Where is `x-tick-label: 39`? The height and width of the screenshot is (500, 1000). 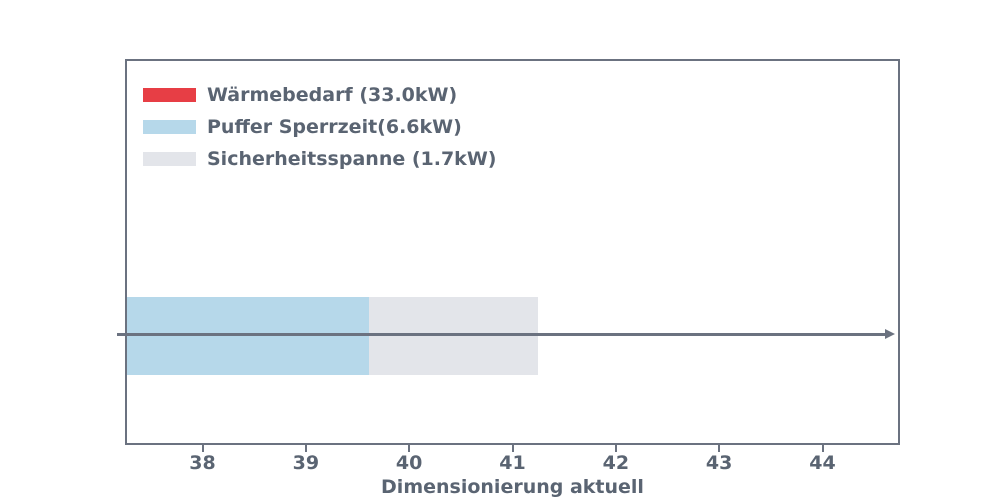
x-tick-label: 39 is located at coordinates (306, 463).